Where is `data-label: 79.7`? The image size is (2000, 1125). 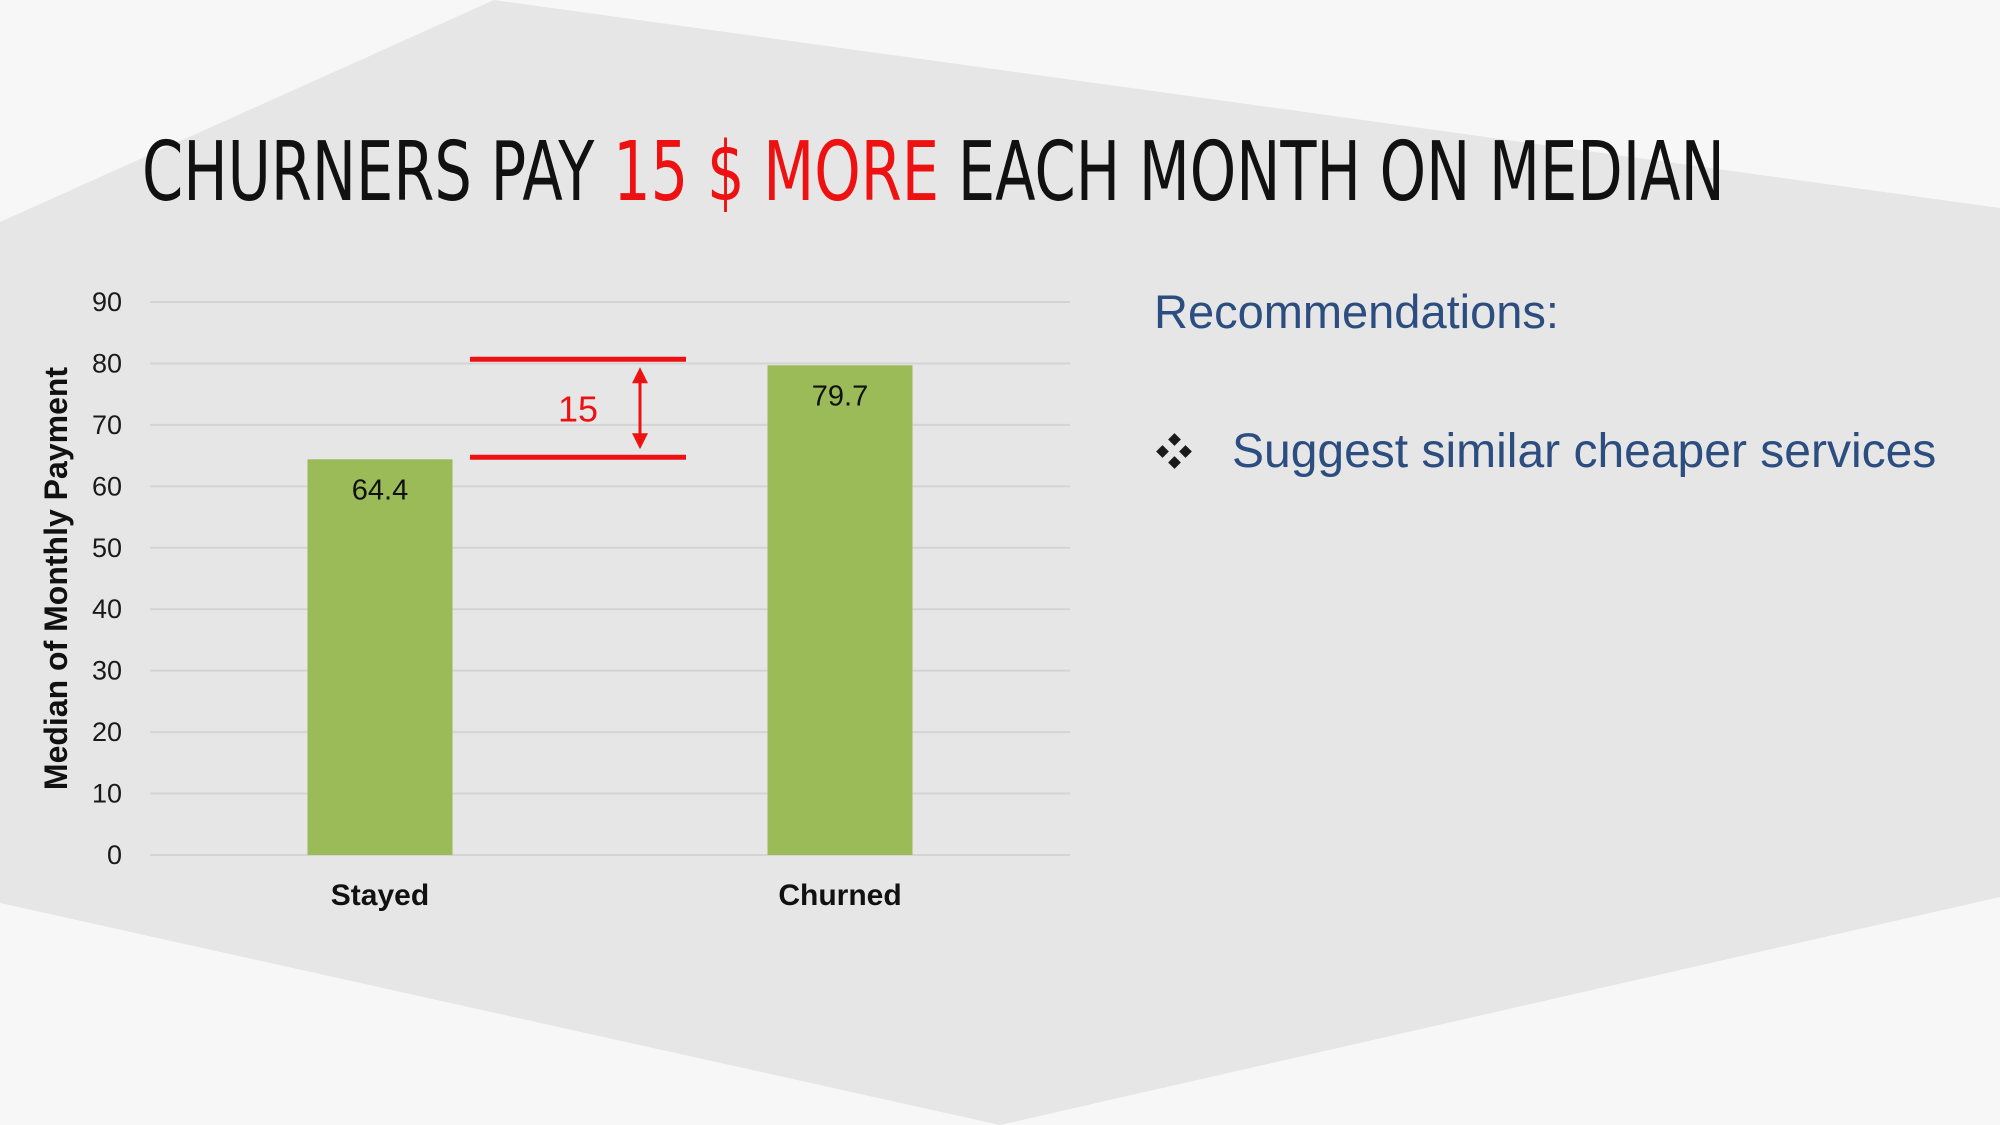
data-label: 79.7 is located at coordinates (840, 396).